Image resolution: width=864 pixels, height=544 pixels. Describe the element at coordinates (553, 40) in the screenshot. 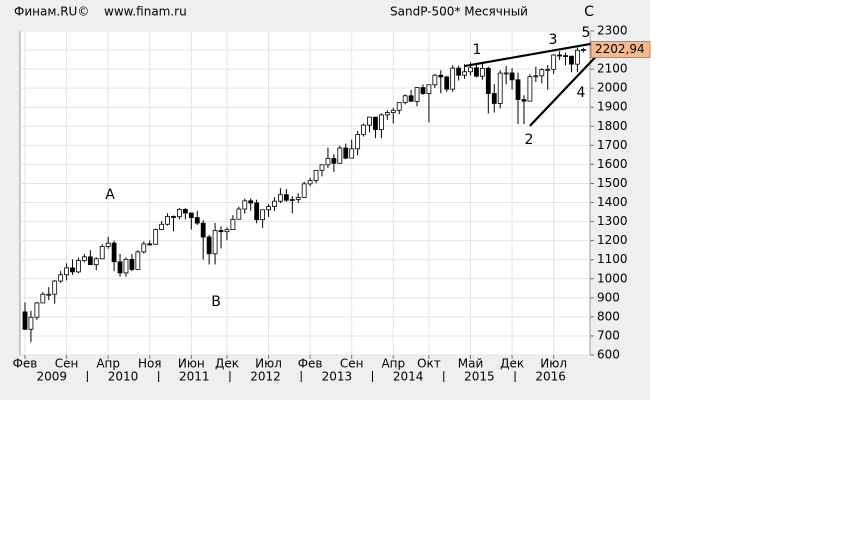

I see `annotation: 3` at that location.